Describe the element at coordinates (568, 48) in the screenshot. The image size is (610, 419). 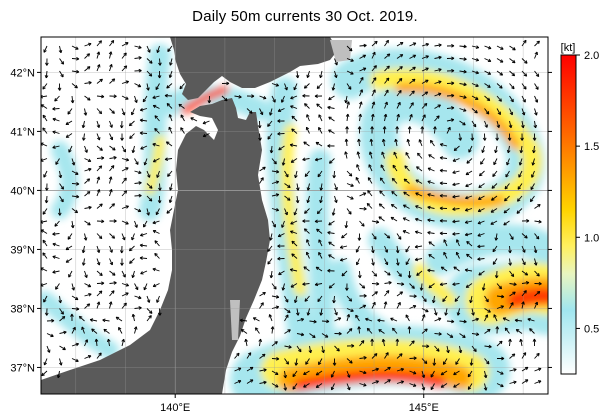
I see `colorbar-unit: [kt]` at that location.